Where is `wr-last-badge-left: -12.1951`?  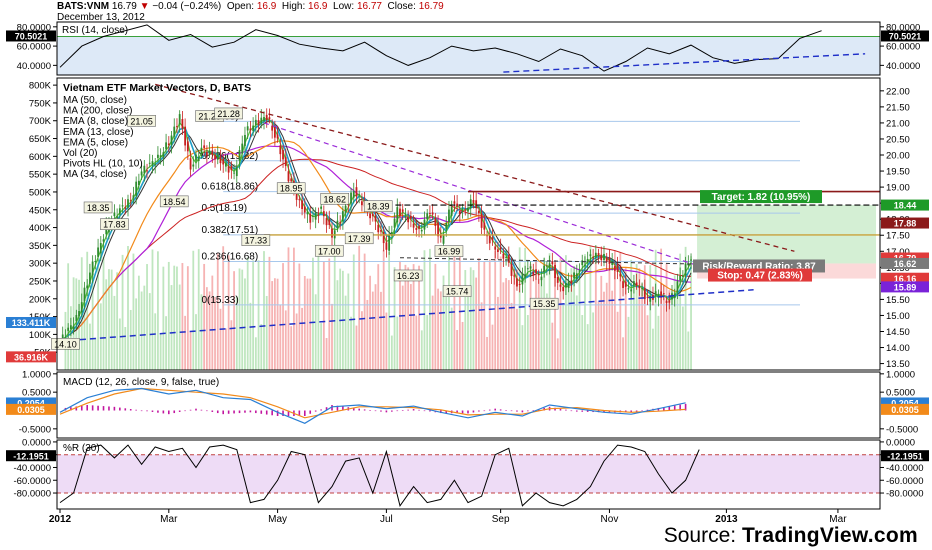 wr-last-badge-left: -12.1951 is located at coordinates (31, 456).